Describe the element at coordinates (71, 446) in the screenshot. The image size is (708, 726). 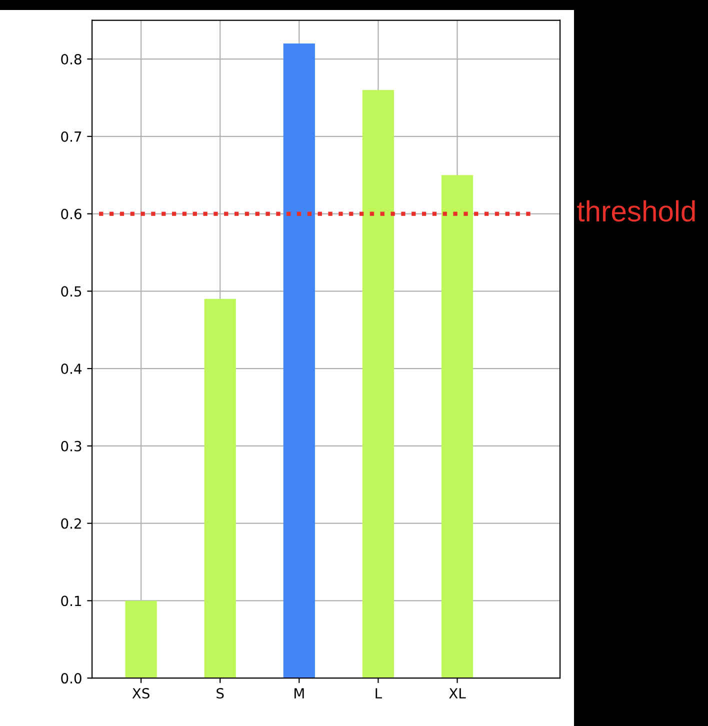
I see `y-tick-label: 0.3` at that location.